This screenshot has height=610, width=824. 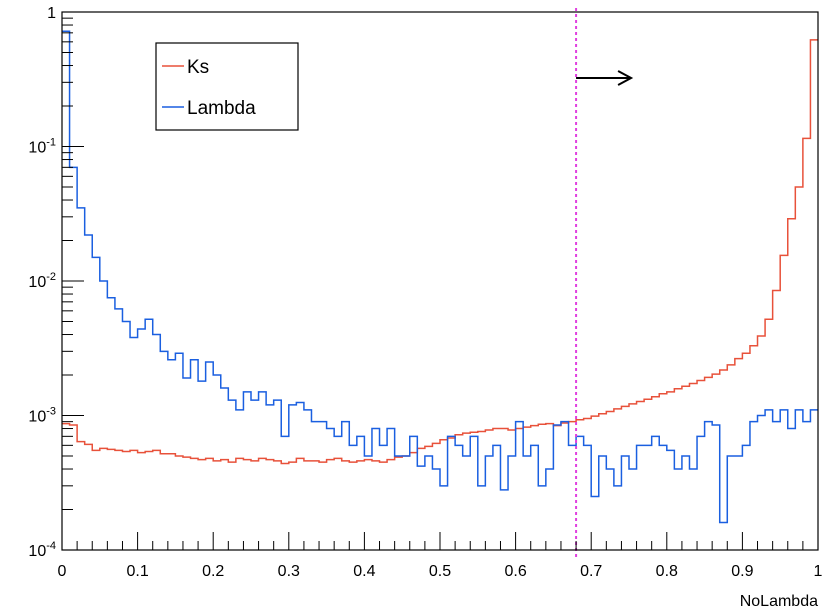 What do you see at coordinates (137, 571) in the screenshot?
I see `x-tick-label: 0.1` at bounding box center [137, 571].